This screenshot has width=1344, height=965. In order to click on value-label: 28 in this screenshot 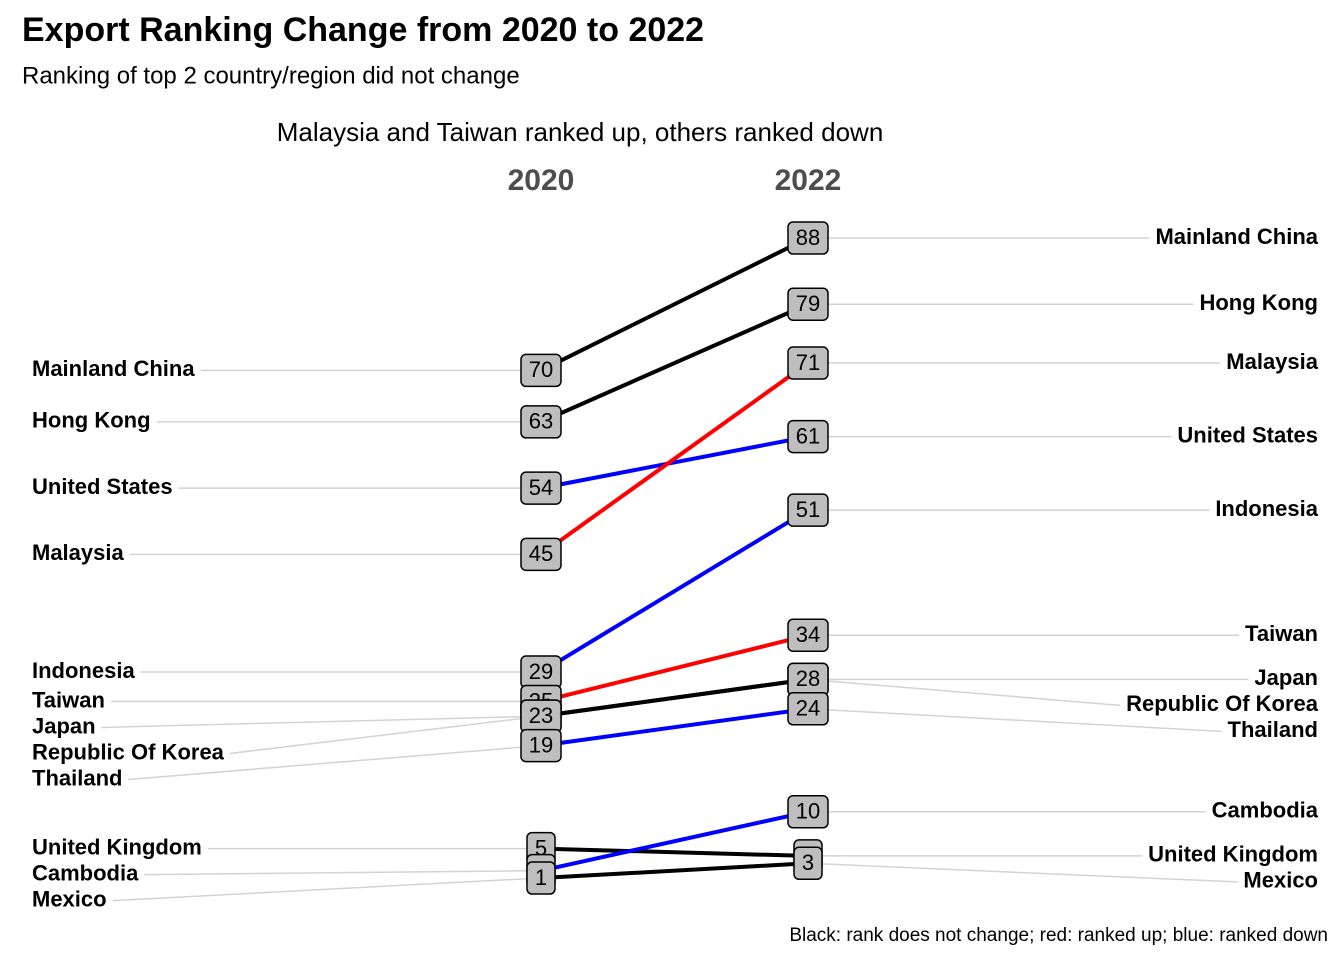, I will do `click(808, 678)`.